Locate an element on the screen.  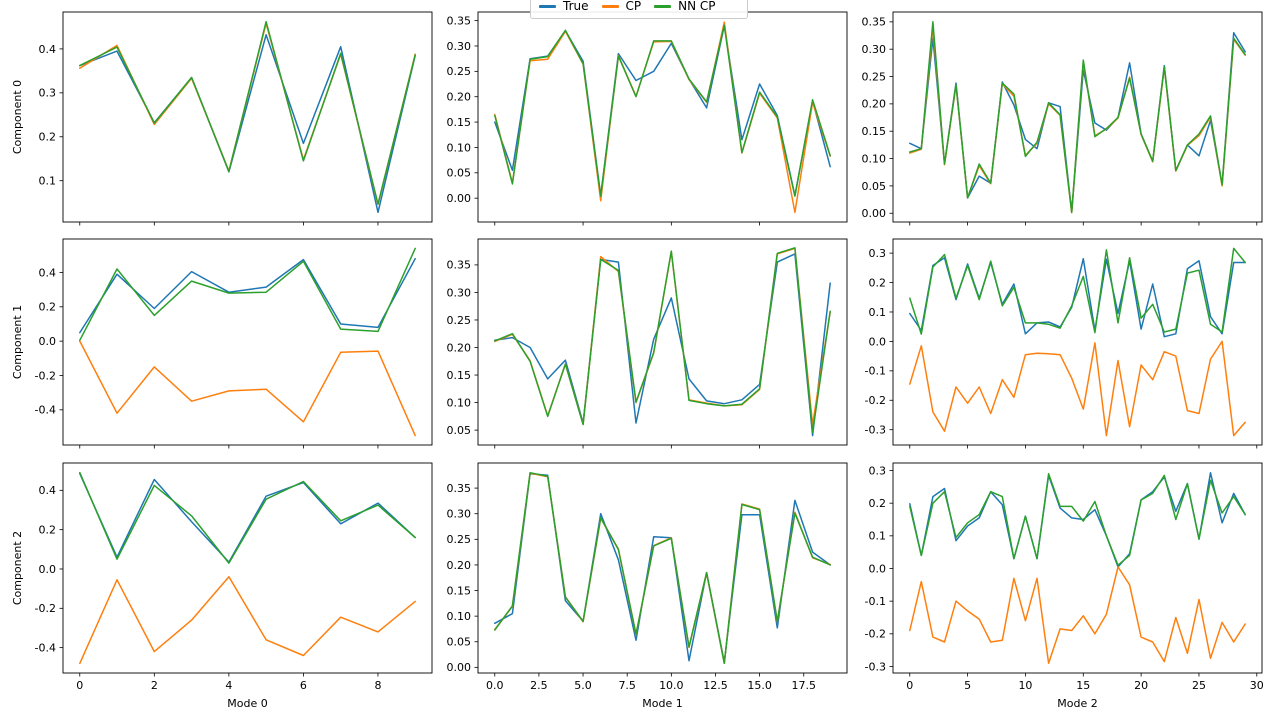
x-tick-labels: 0 2 4 6 8 is located at coordinates (228, 685).